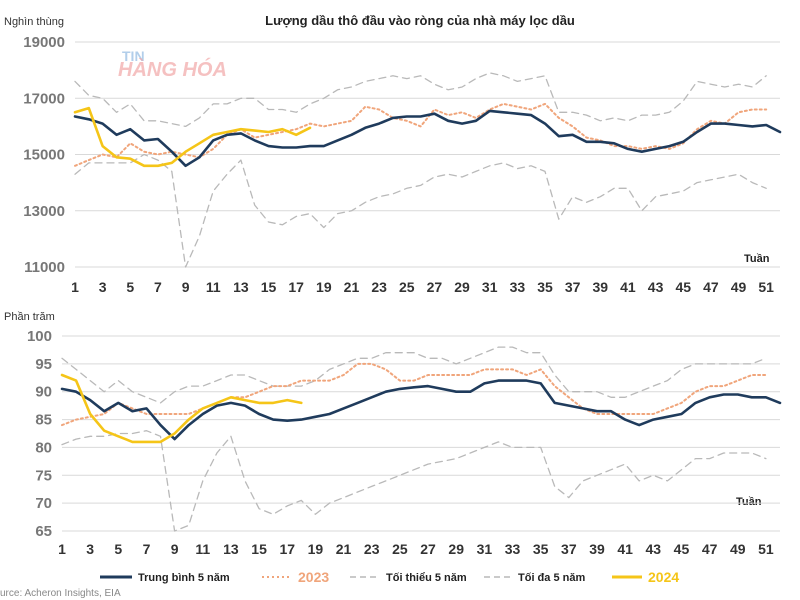 The width and height of the screenshot is (800, 600). Describe the element at coordinates (60, 593) in the screenshot. I see `source-note: urce: Acheron Insights, EIA` at that location.